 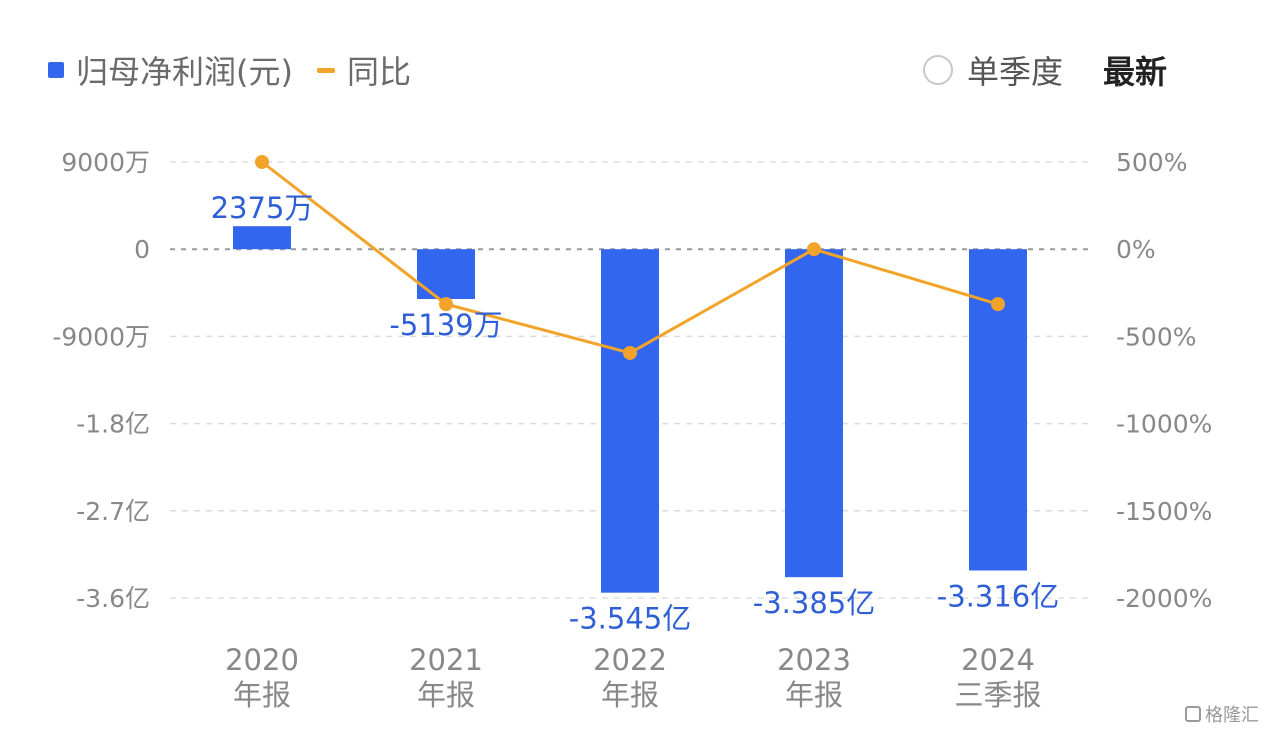 What do you see at coordinates (814, 603) in the screenshot?
I see `bar-data-label: -3.385亿` at bounding box center [814, 603].